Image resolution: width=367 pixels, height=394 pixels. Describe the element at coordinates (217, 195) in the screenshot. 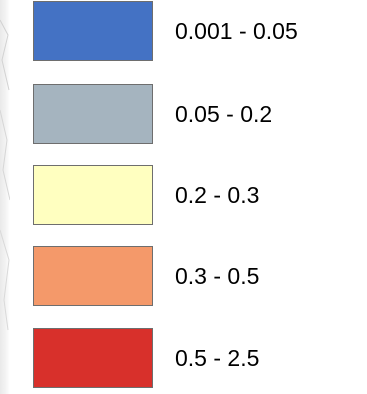

I see `legend-label: 0.2 - 0.3` at that location.